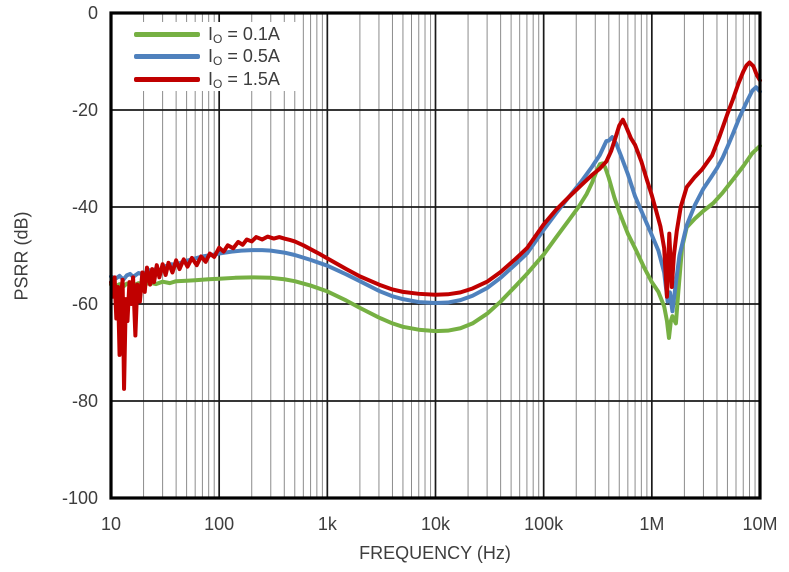  Describe the element at coordinates (167, 79) in the screenshot. I see `legend-line-red-icon` at that location.